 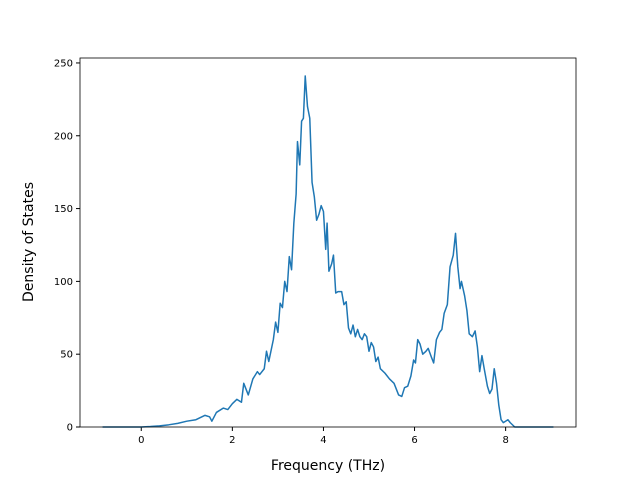 I want to click on x-tick-label: 4, so click(x=323, y=440).